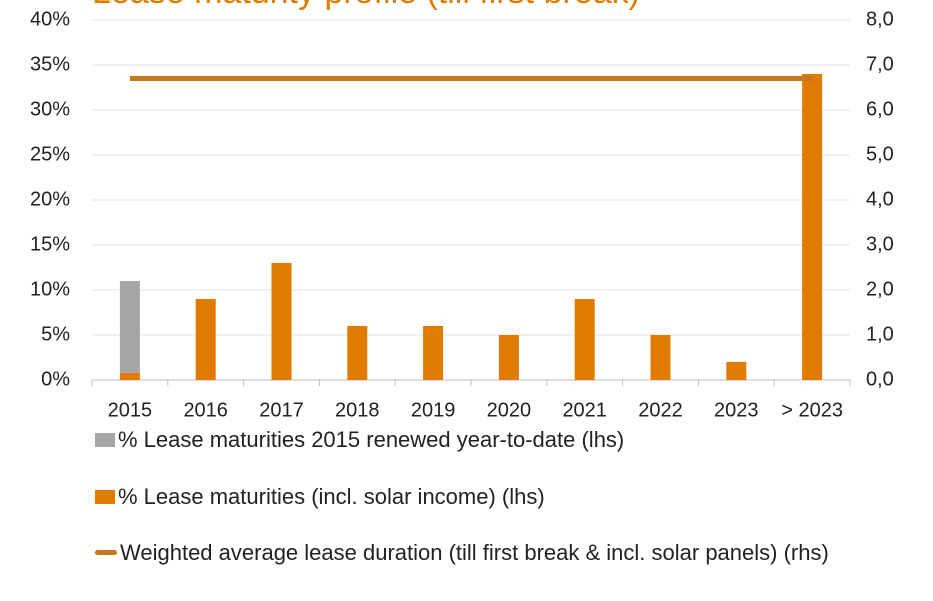 This screenshot has width=933, height=601. What do you see at coordinates (584, 410) in the screenshot?
I see `x-tick-label: 2021` at bounding box center [584, 410].